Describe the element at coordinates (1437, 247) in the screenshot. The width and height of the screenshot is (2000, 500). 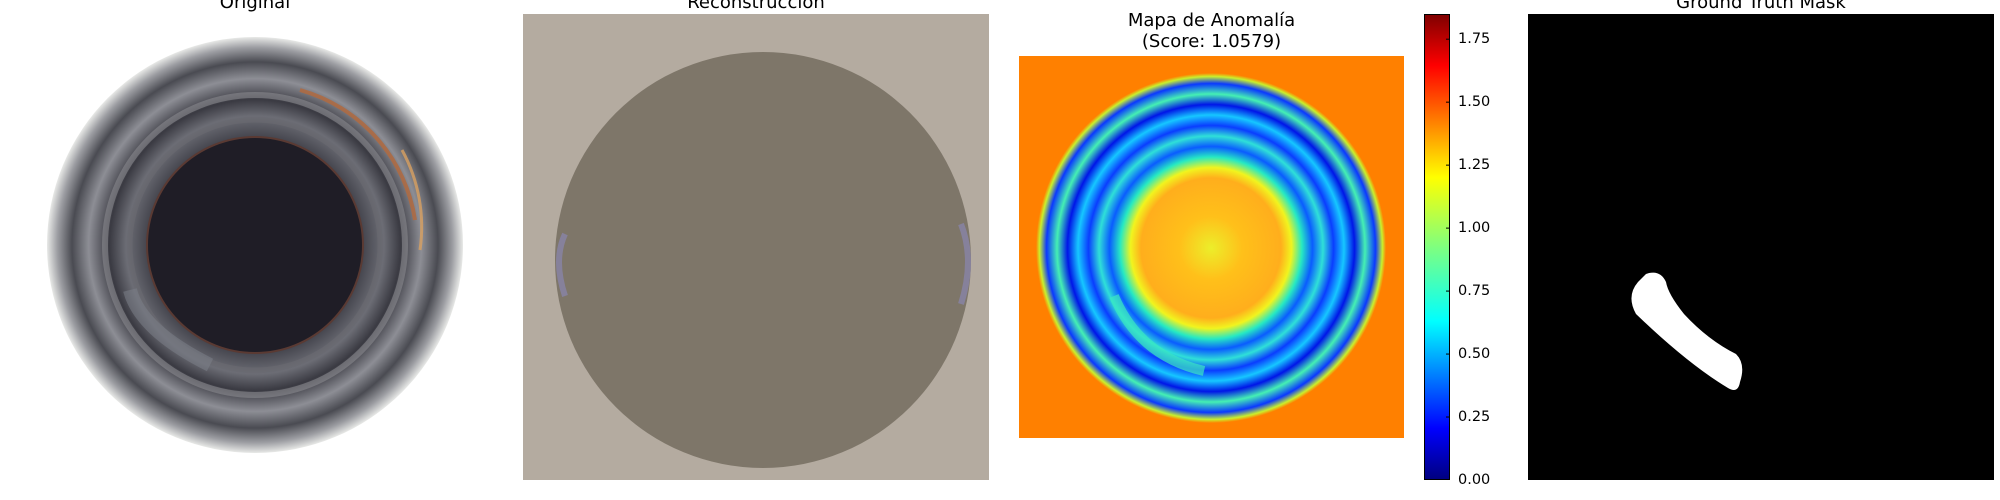
I see `colorbar-gradient` at that location.